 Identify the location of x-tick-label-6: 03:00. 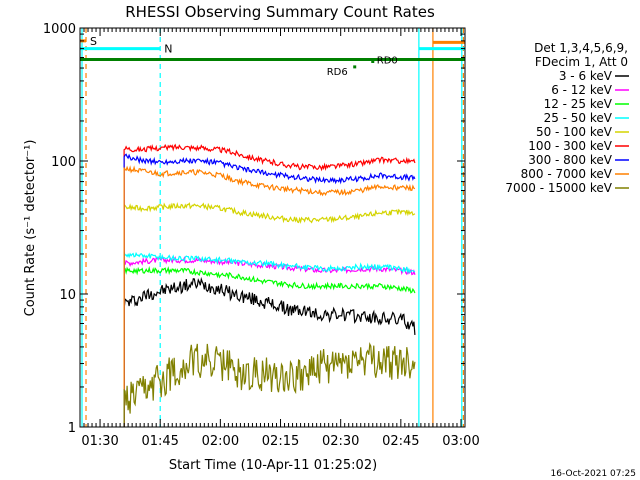
(460, 441).